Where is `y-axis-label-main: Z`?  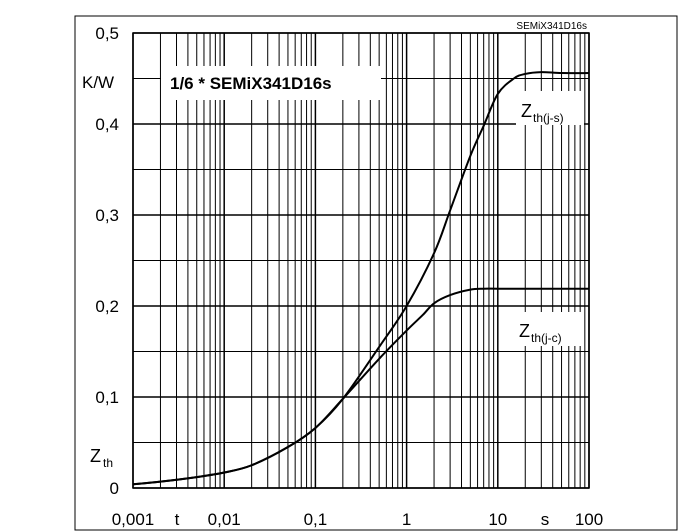 y-axis-label-main: Z is located at coordinates (95, 456).